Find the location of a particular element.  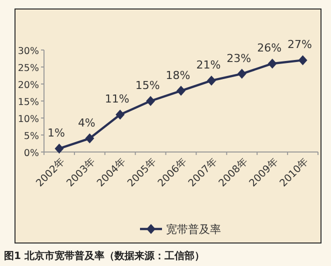

text: 11% is located at coordinates (117, 99).